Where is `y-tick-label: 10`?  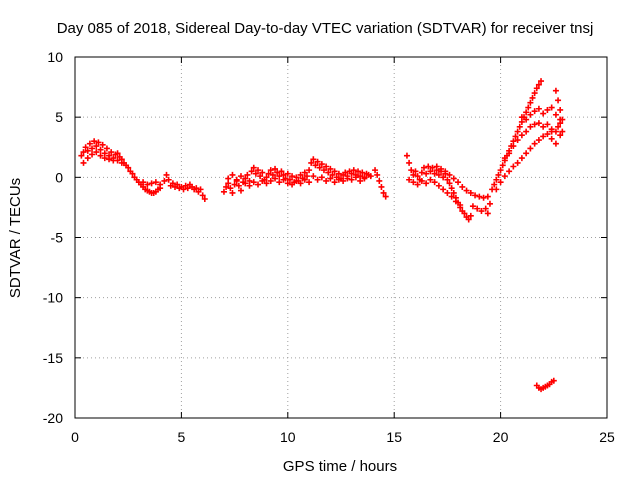 y-tick-label: 10 is located at coordinates (55, 57).